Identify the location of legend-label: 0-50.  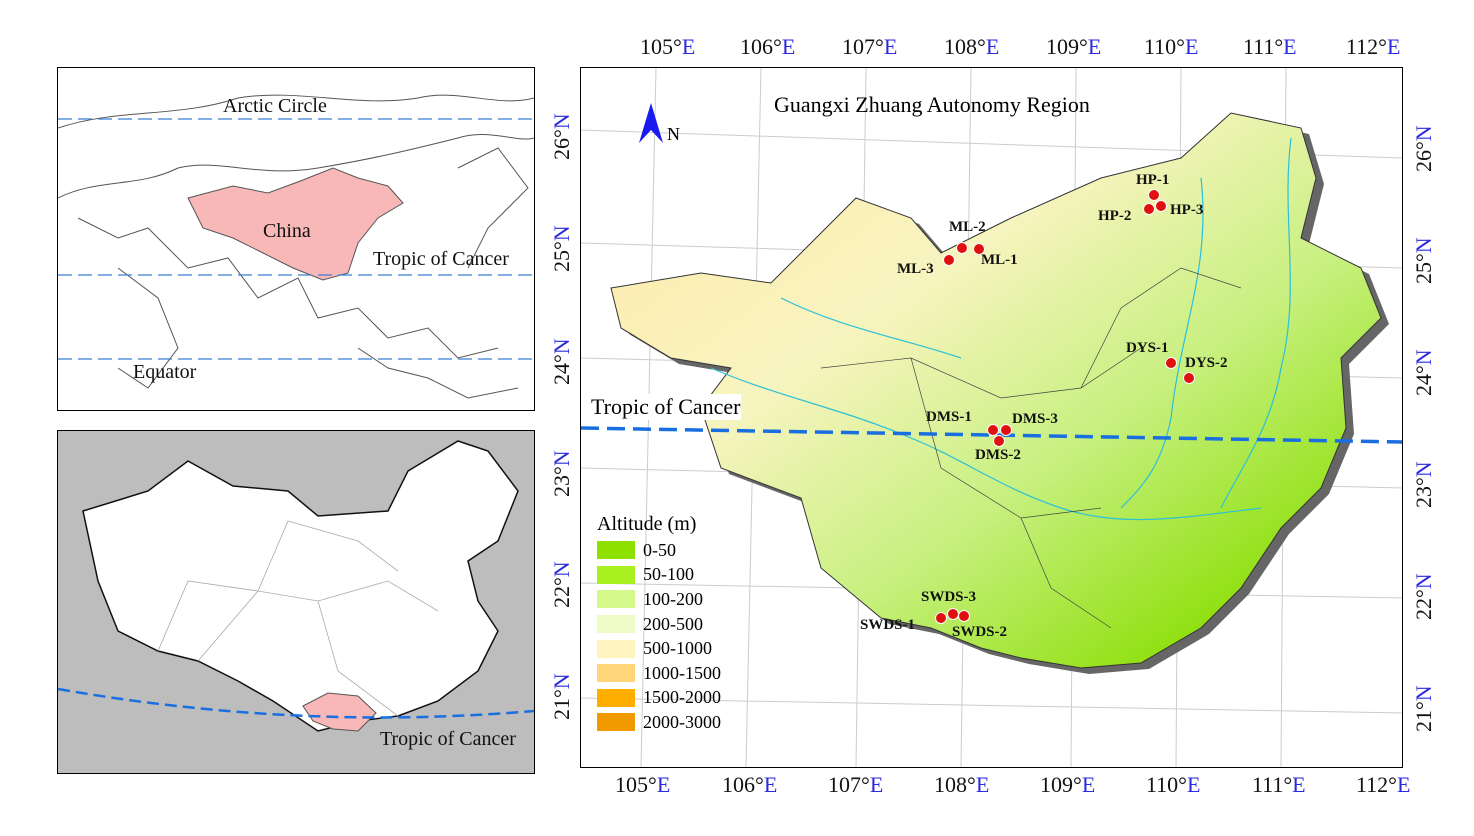
(659, 549).